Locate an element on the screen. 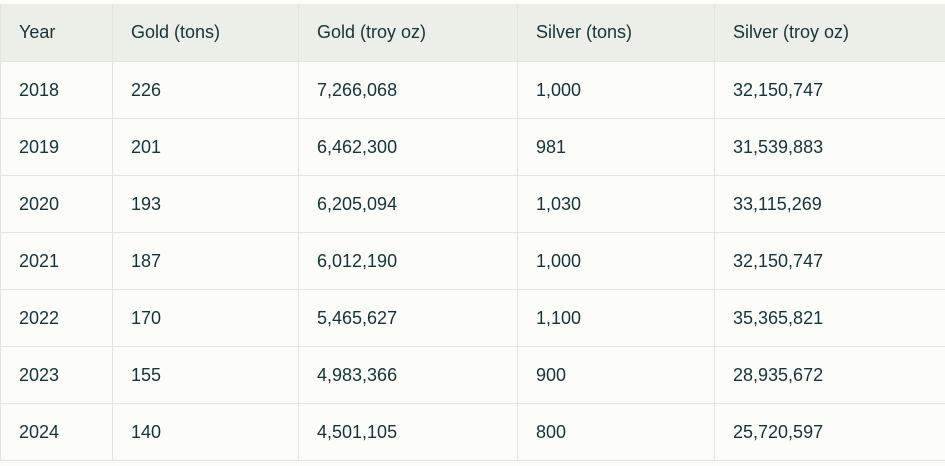 The height and width of the screenshot is (466, 945). cell-year: 2019 is located at coordinates (57, 147).